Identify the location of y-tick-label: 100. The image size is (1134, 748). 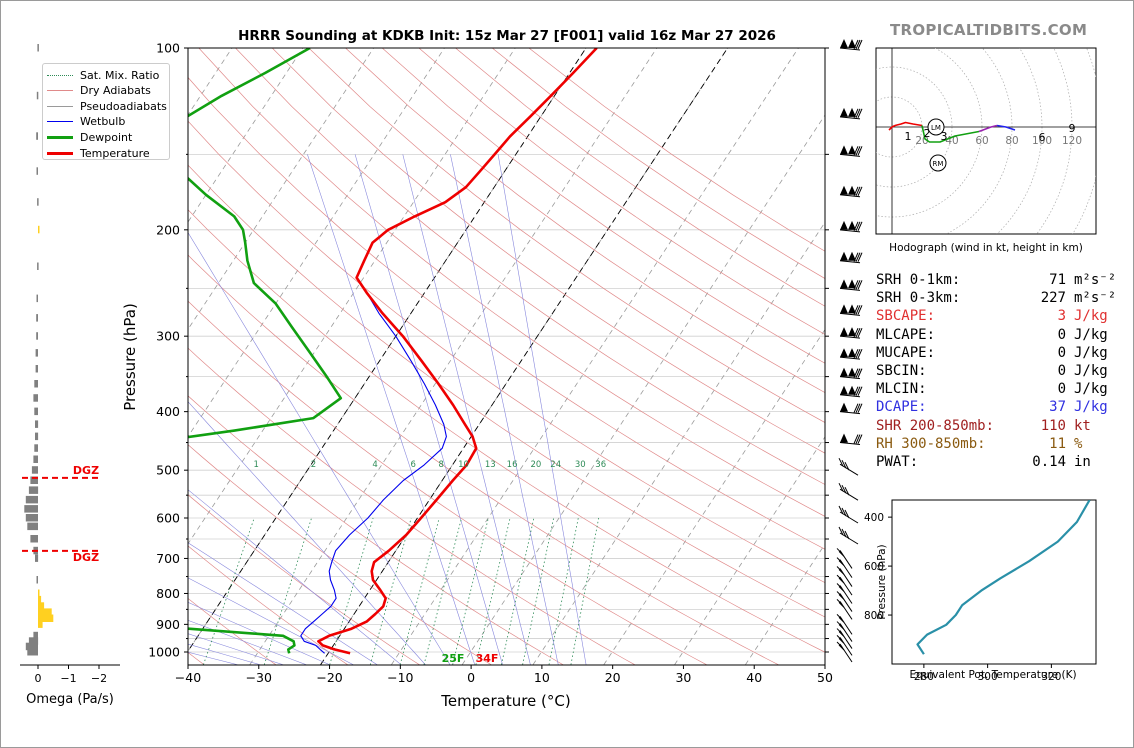
(168, 48).